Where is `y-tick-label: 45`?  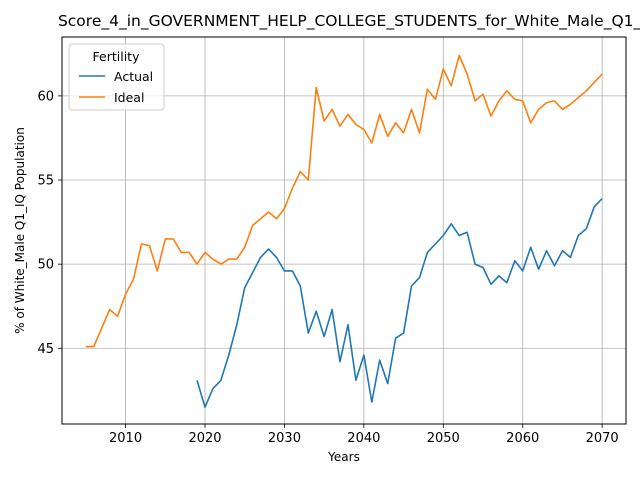
y-tick-label: 45 is located at coordinates (45, 349).